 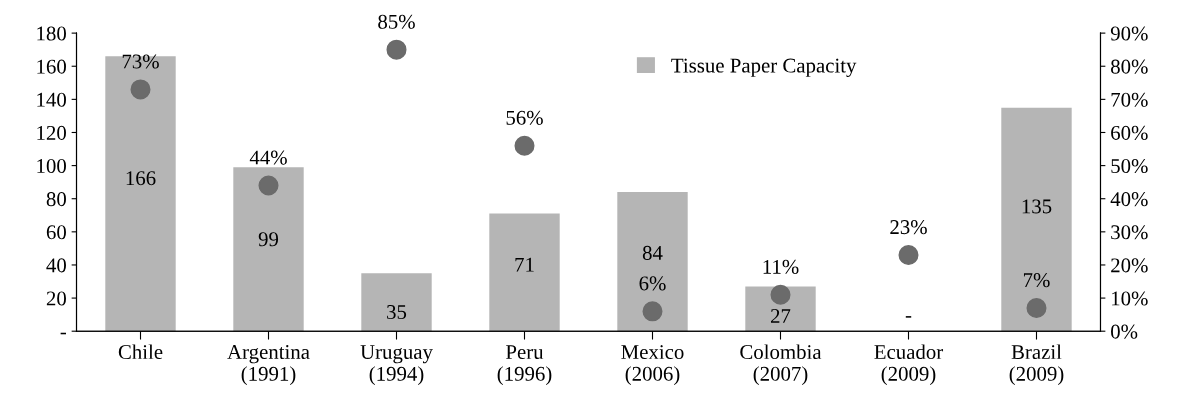 What do you see at coordinates (1036, 280) in the screenshot?
I see `data-label: 7%` at bounding box center [1036, 280].